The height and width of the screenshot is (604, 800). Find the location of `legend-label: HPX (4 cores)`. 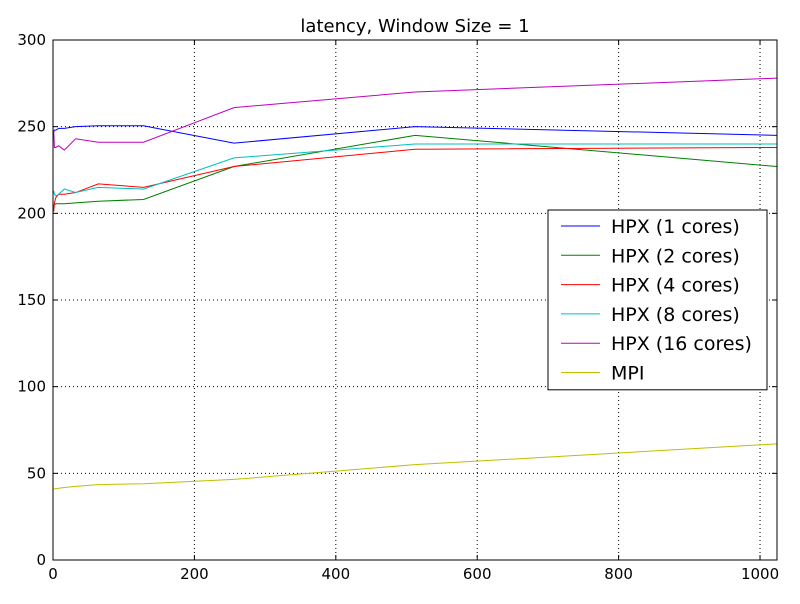

legend-label: HPX (4 cores) is located at coordinates (675, 286).